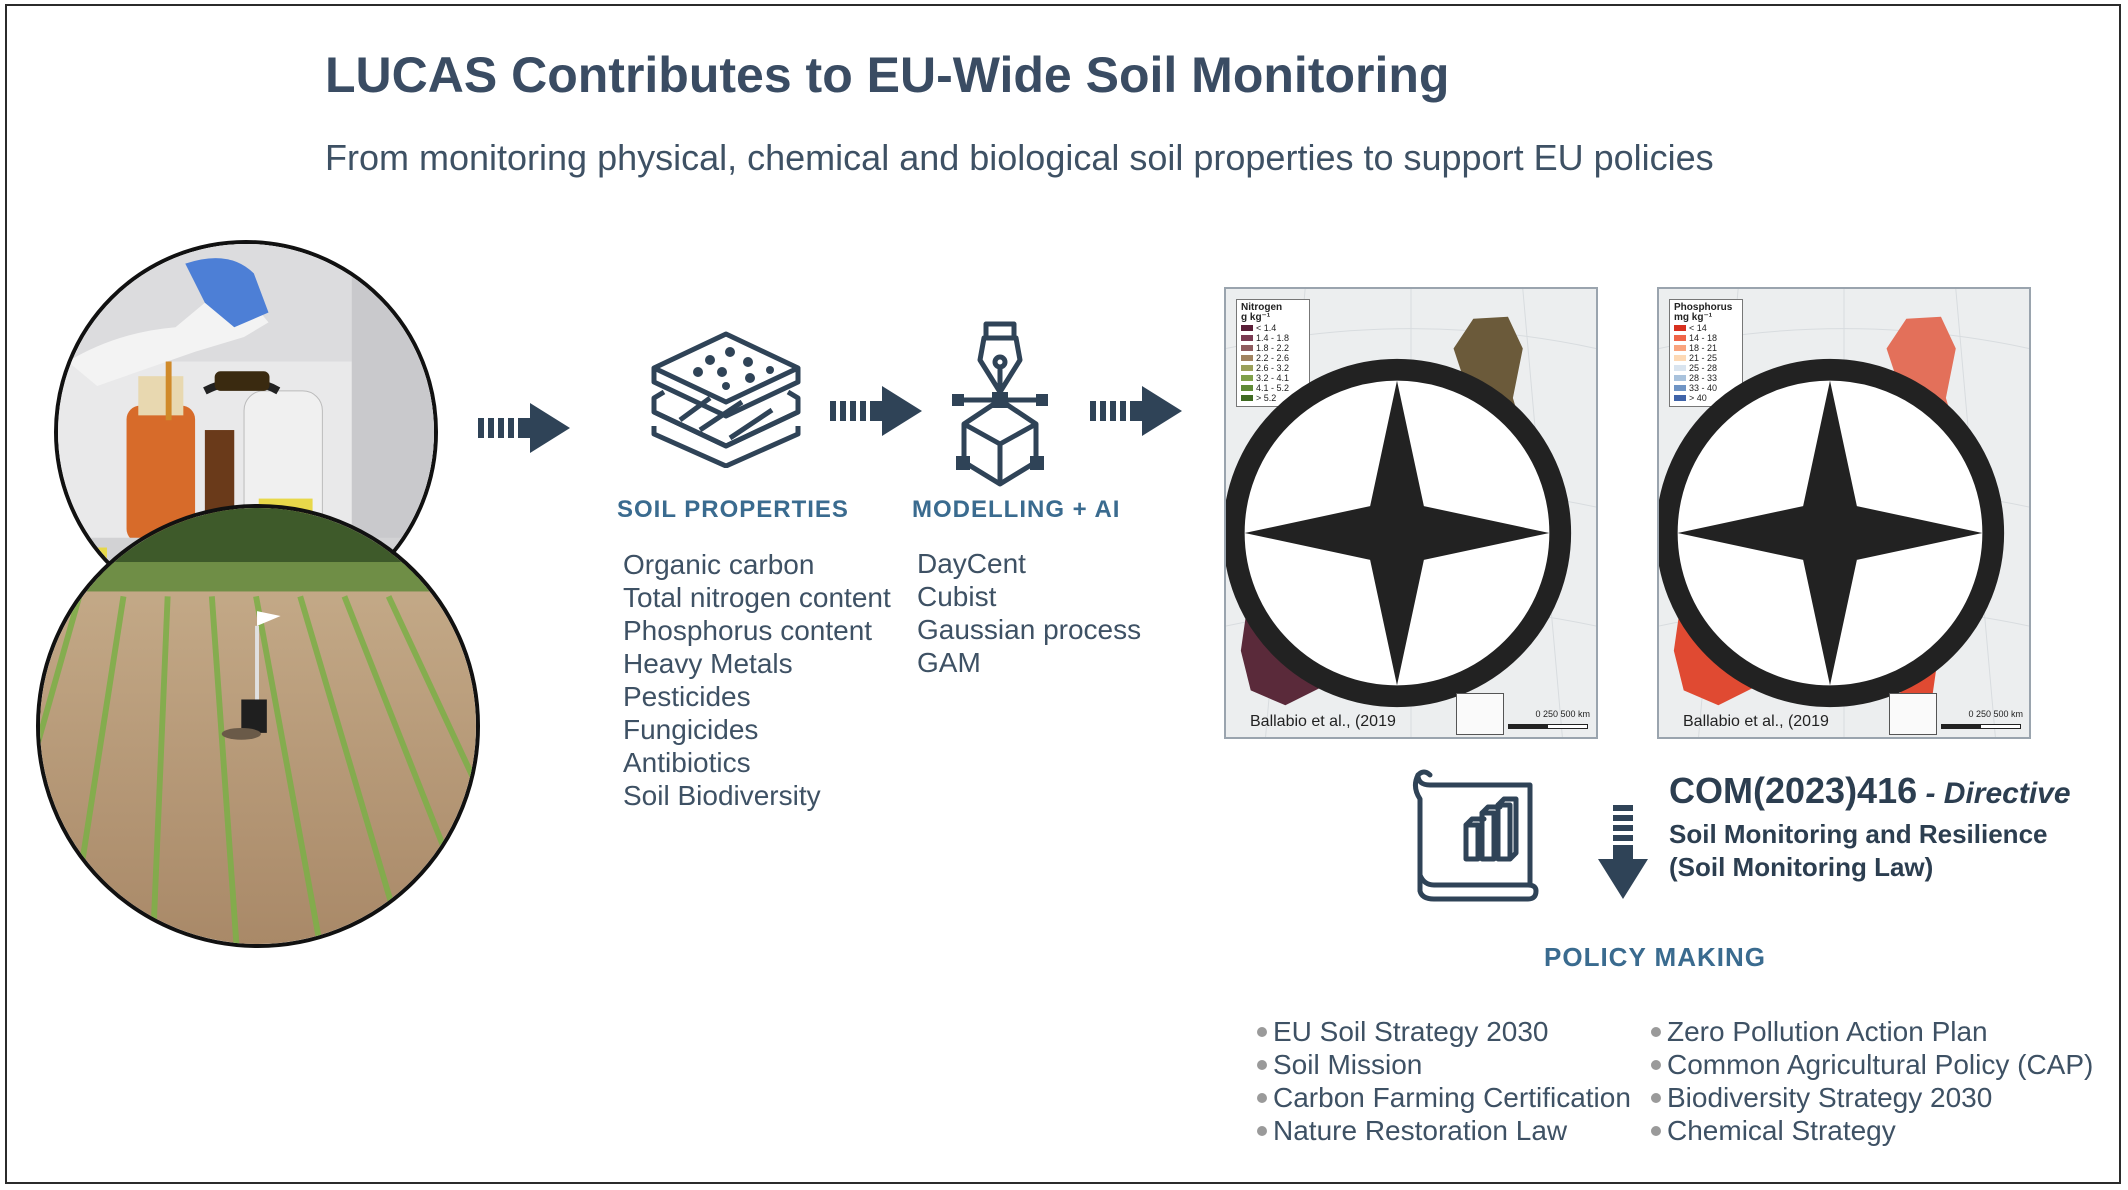 The image size is (2128, 1190). Describe the element at coordinates (1262, 307) in the screenshot. I see `legend-title: Nitrogen` at that location.